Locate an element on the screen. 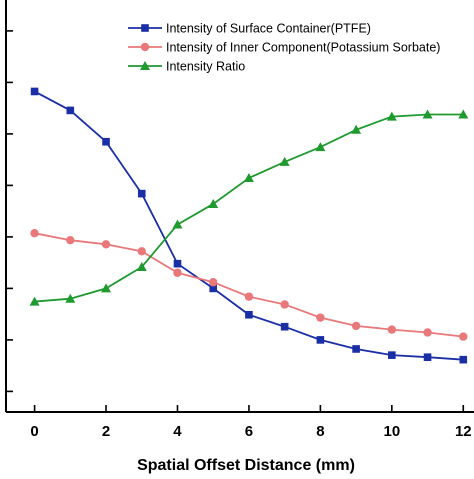 The width and height of the screenshot is (474, 479). legend-item-3: Intensity Ratio is located at coordinates (186, 67).